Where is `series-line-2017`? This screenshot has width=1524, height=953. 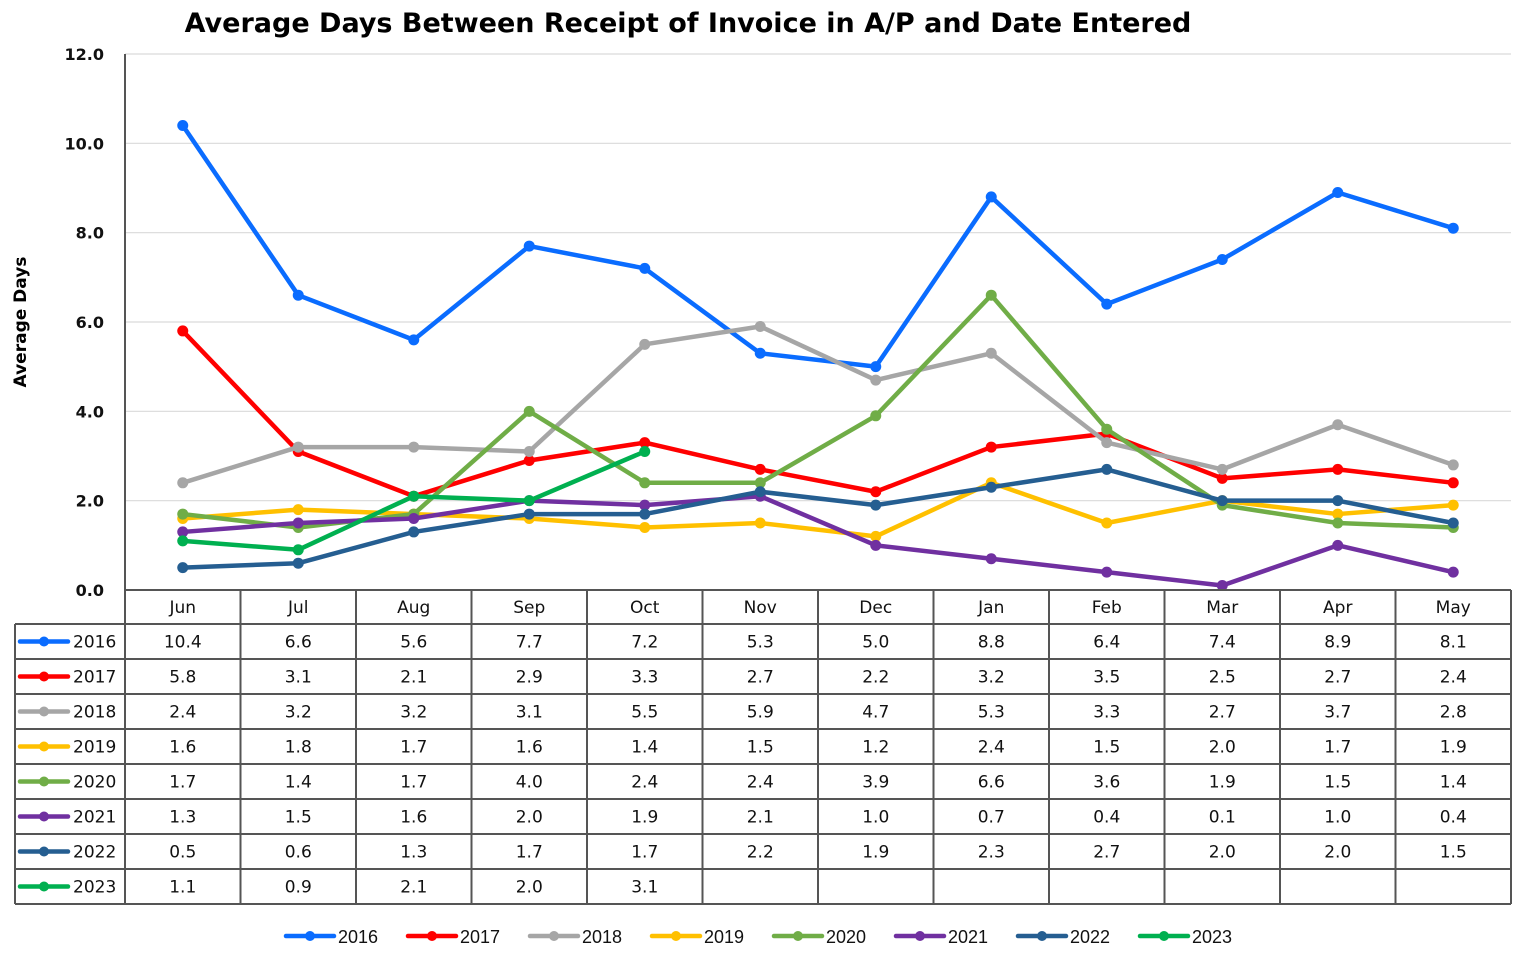
series-line-2017 is located at coordinates (817, 414).